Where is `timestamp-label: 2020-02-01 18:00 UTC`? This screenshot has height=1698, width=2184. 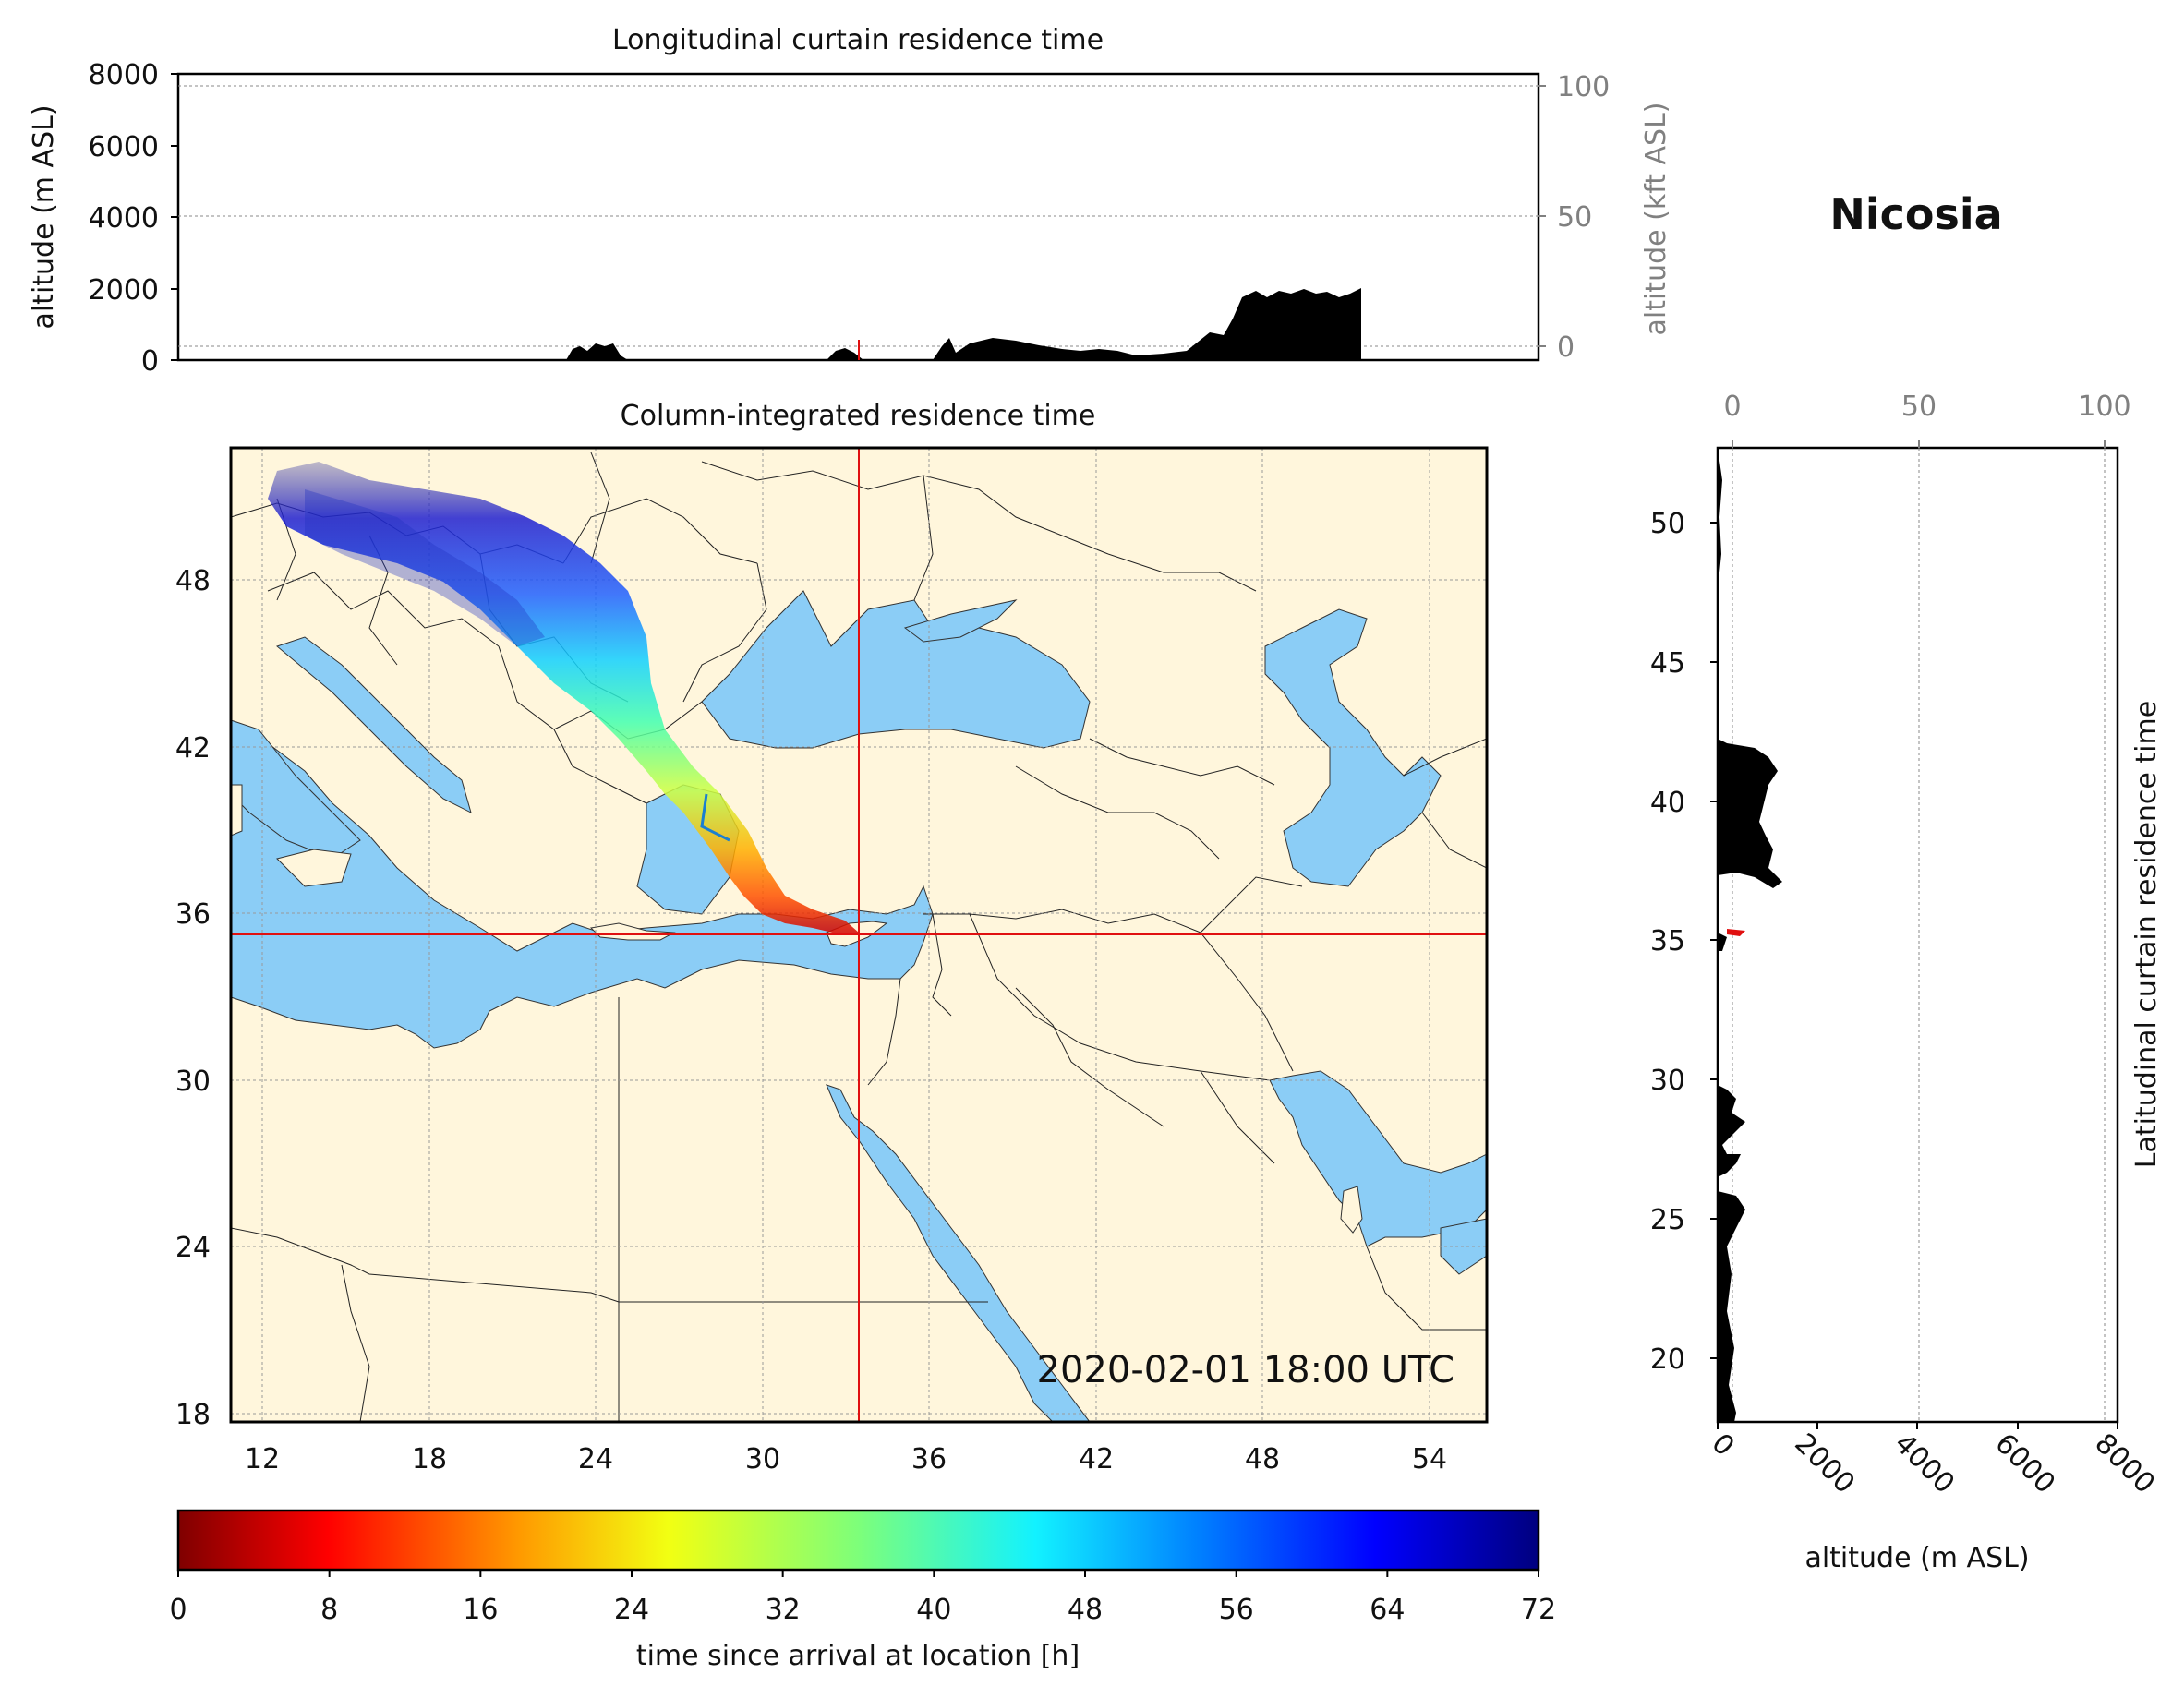
timestamp-label: 2020-02-01 18:00 UTC is located at coordinates (1245, 1370).